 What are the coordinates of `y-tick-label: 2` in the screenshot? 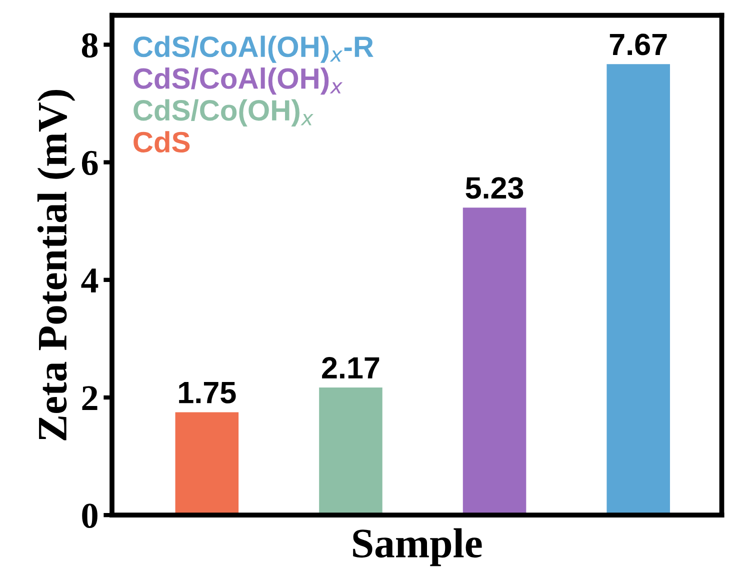 It's located at (90, 398).